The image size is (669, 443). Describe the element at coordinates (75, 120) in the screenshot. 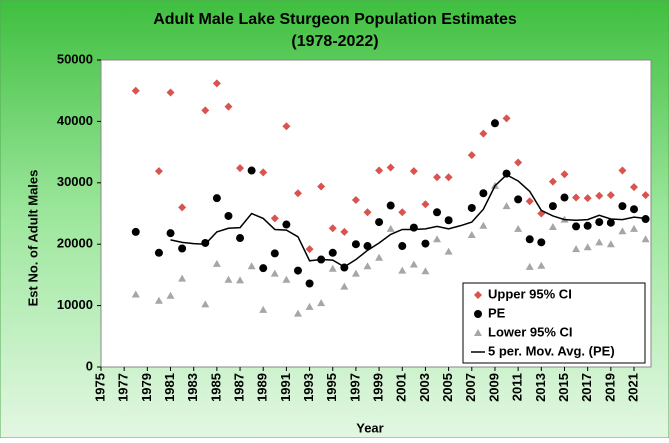

I see `y-tick-label: 40000` at that location.